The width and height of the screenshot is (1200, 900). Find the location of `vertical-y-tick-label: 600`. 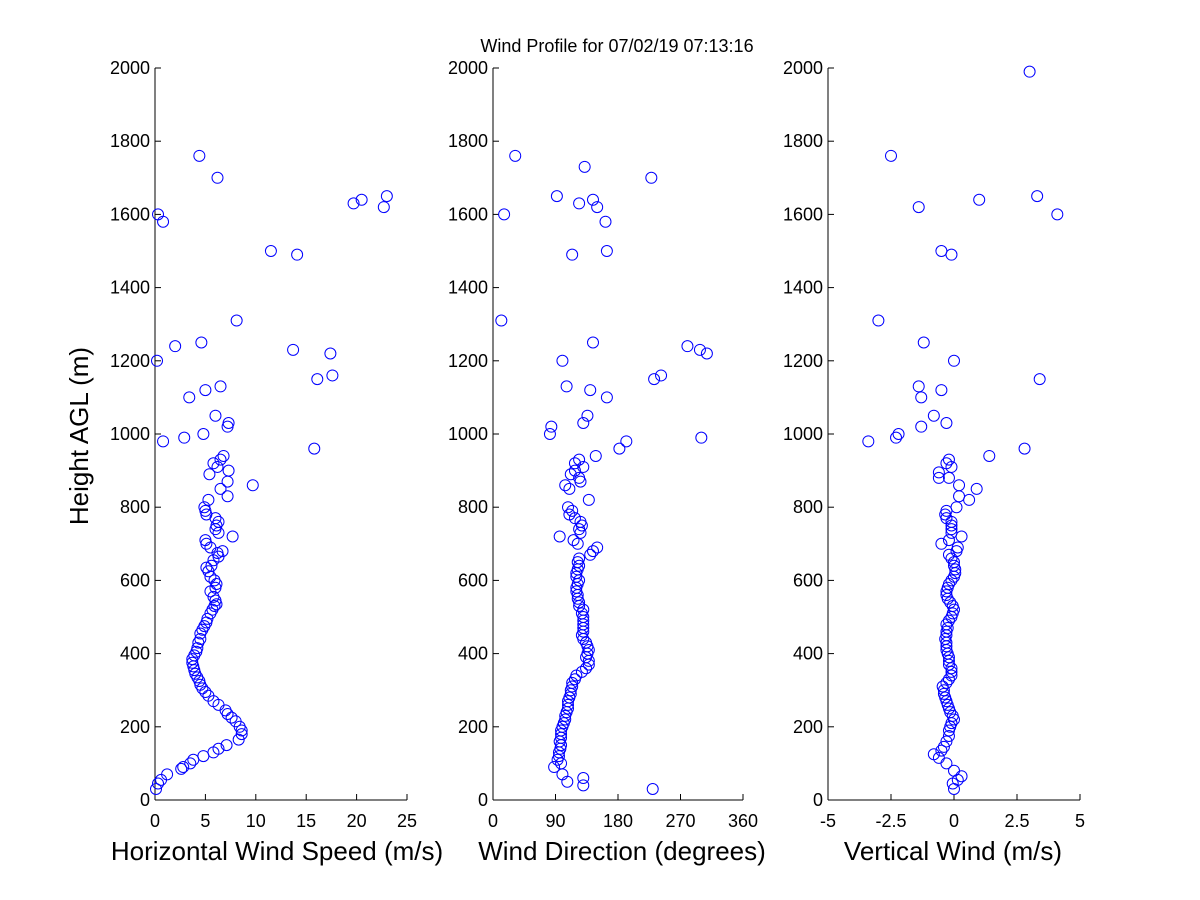

vertical-y-tick-label: 600 is located at coordinates (808, 580).